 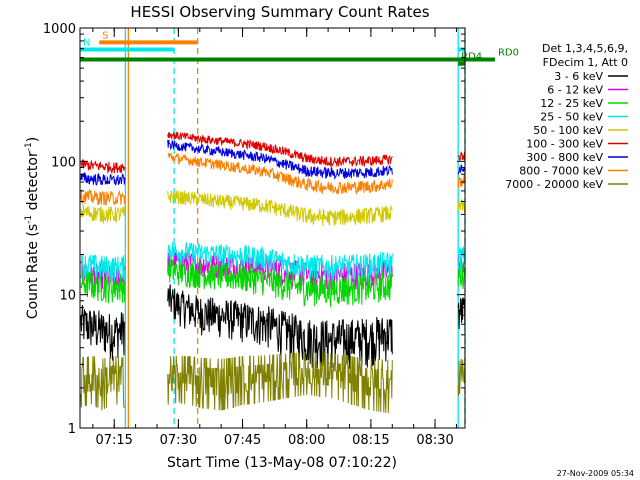 I want to click on y-tick-label: 10, so click(x=67, y=296).